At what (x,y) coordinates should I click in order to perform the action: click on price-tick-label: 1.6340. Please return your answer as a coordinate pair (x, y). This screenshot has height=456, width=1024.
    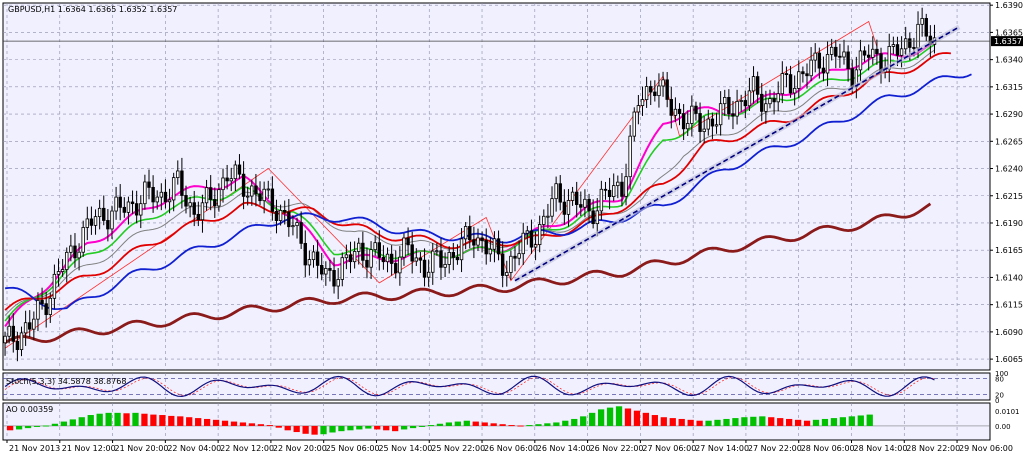
    Looking at the image, I should click on (1009, 60).